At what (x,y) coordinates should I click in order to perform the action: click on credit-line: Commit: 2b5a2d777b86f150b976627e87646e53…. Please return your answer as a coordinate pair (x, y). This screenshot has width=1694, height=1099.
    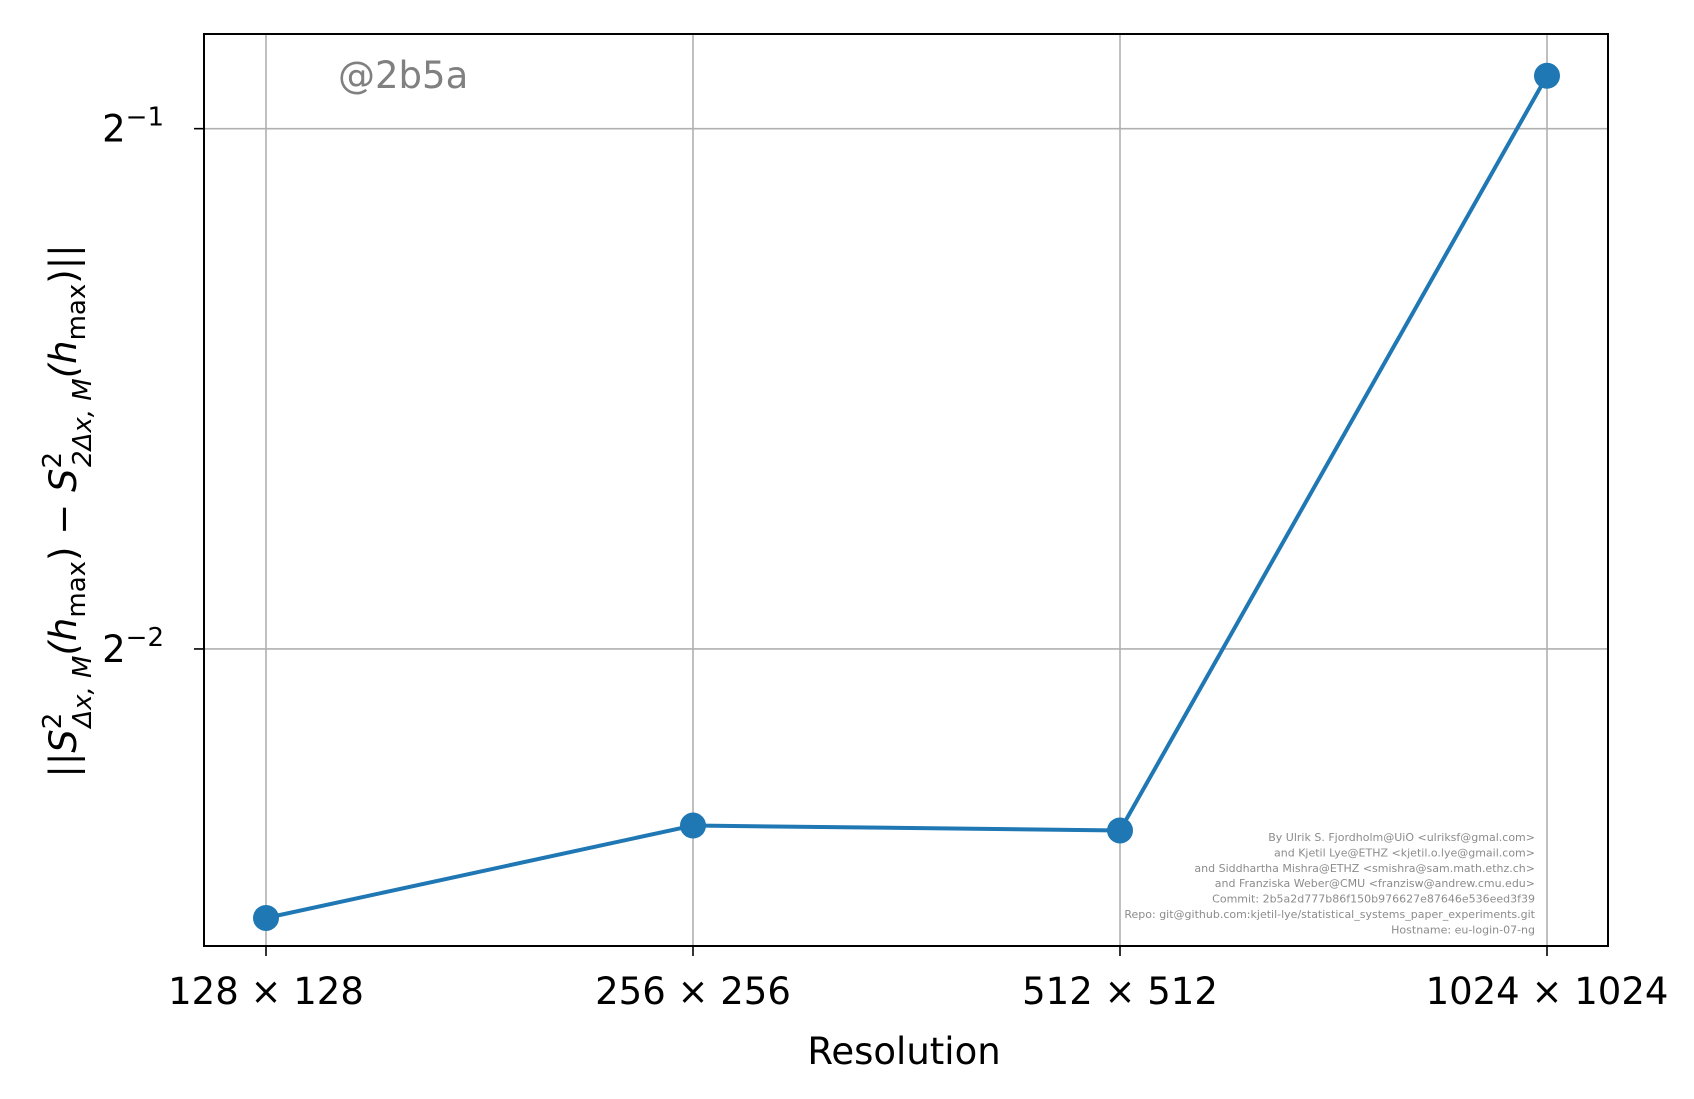
    Looking at the image, I should click on (1373, 899).